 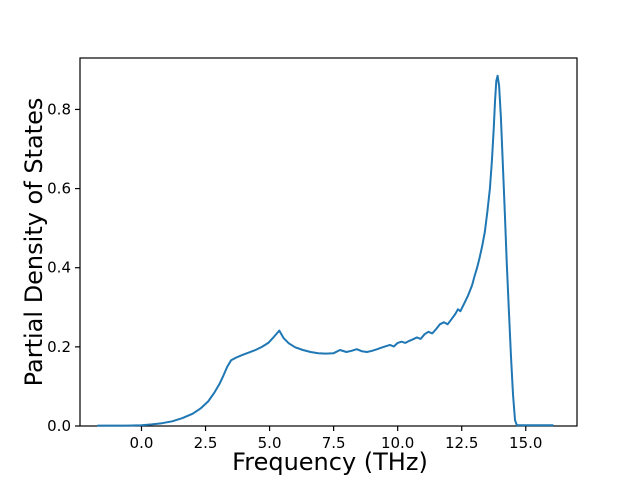 I want to click on x-tick-label: 2.5, so click(x=206, y=443).